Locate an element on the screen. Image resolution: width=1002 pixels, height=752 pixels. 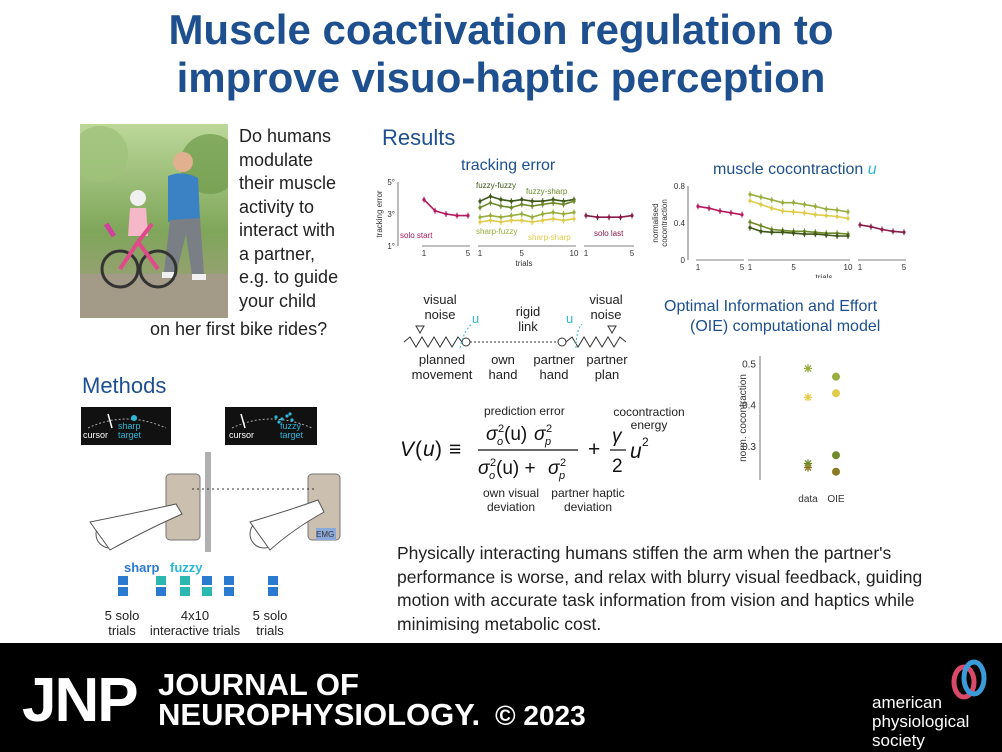
prediction-error-label: prediction error is located at coordinates (524, 411).